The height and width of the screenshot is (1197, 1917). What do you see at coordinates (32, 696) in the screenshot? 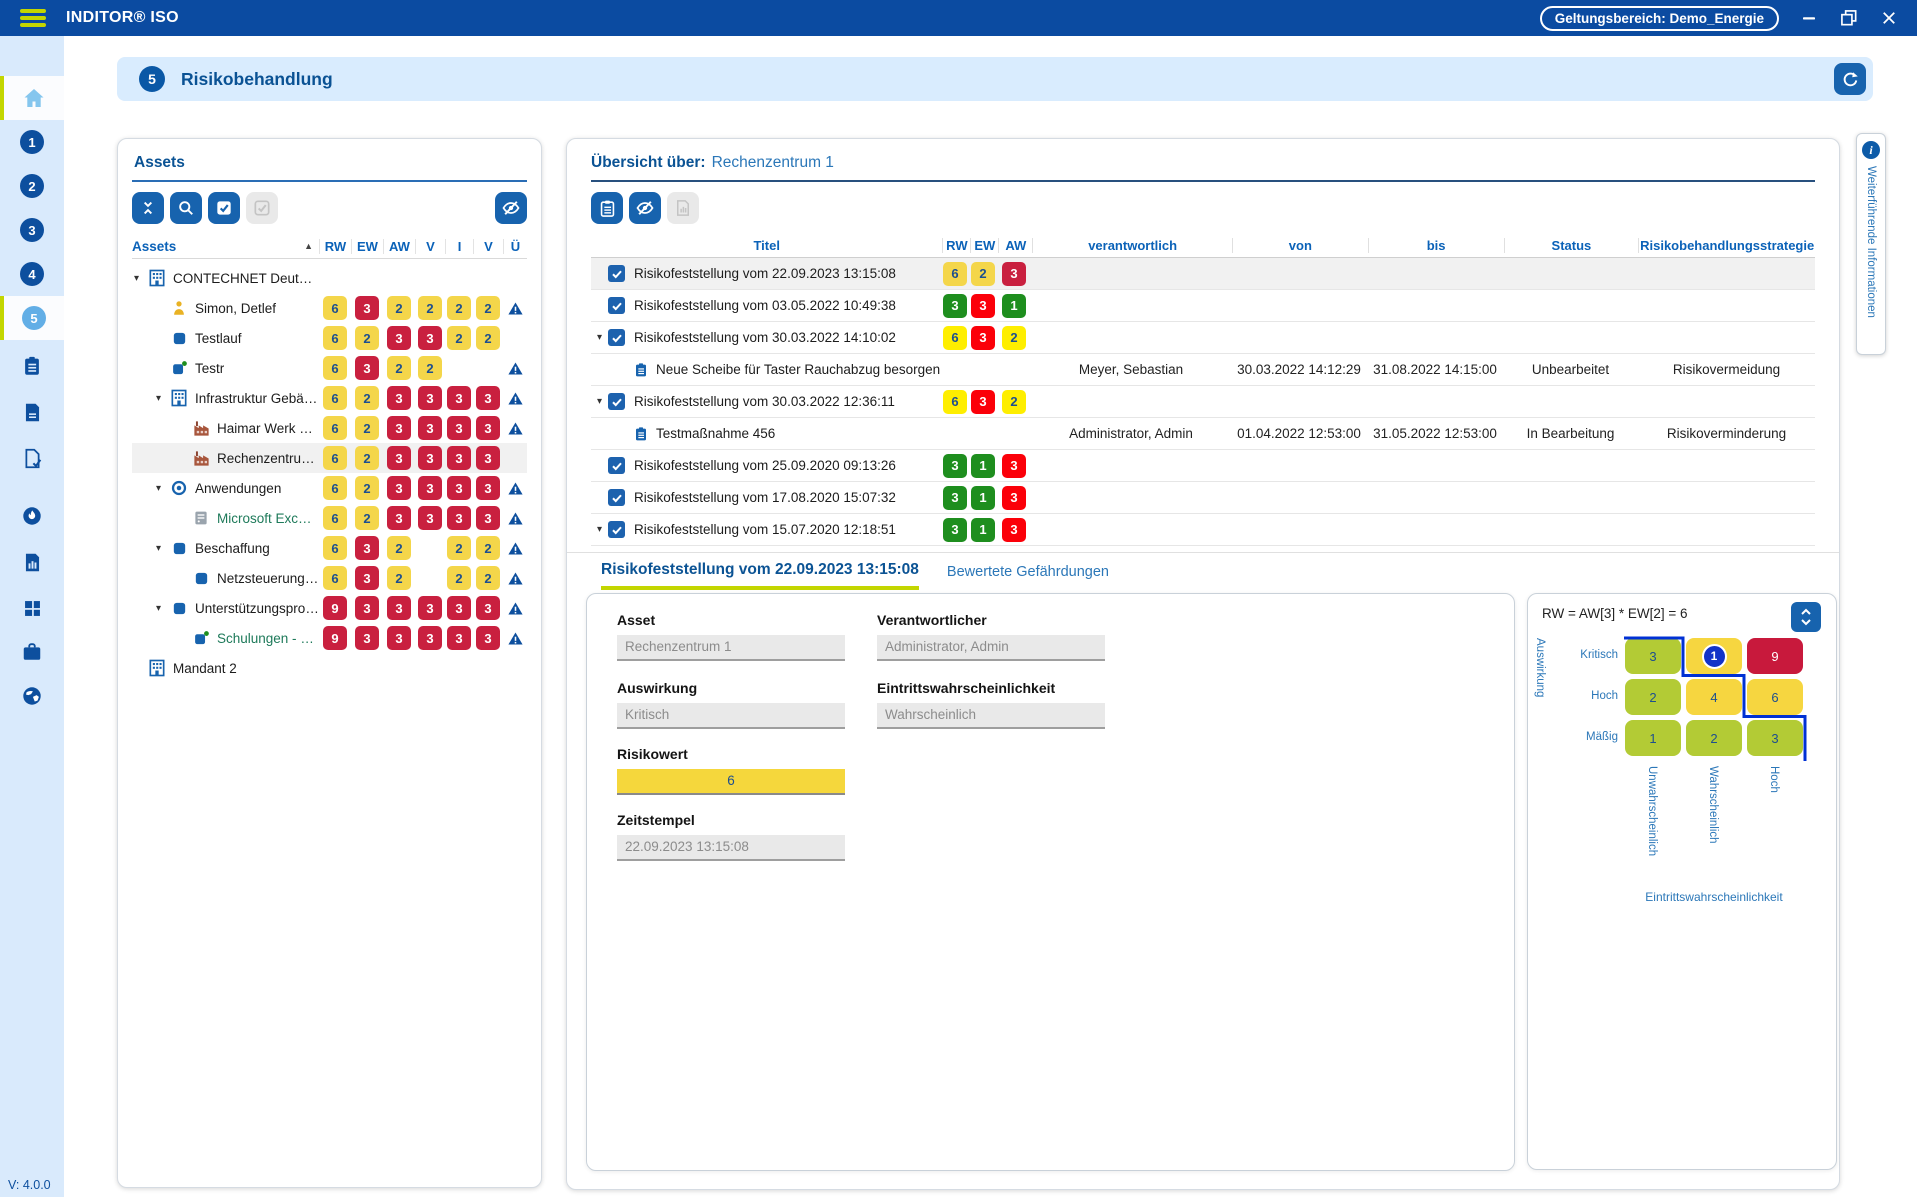
I see `sidebar-item-global` at bounding box center [32, 696].